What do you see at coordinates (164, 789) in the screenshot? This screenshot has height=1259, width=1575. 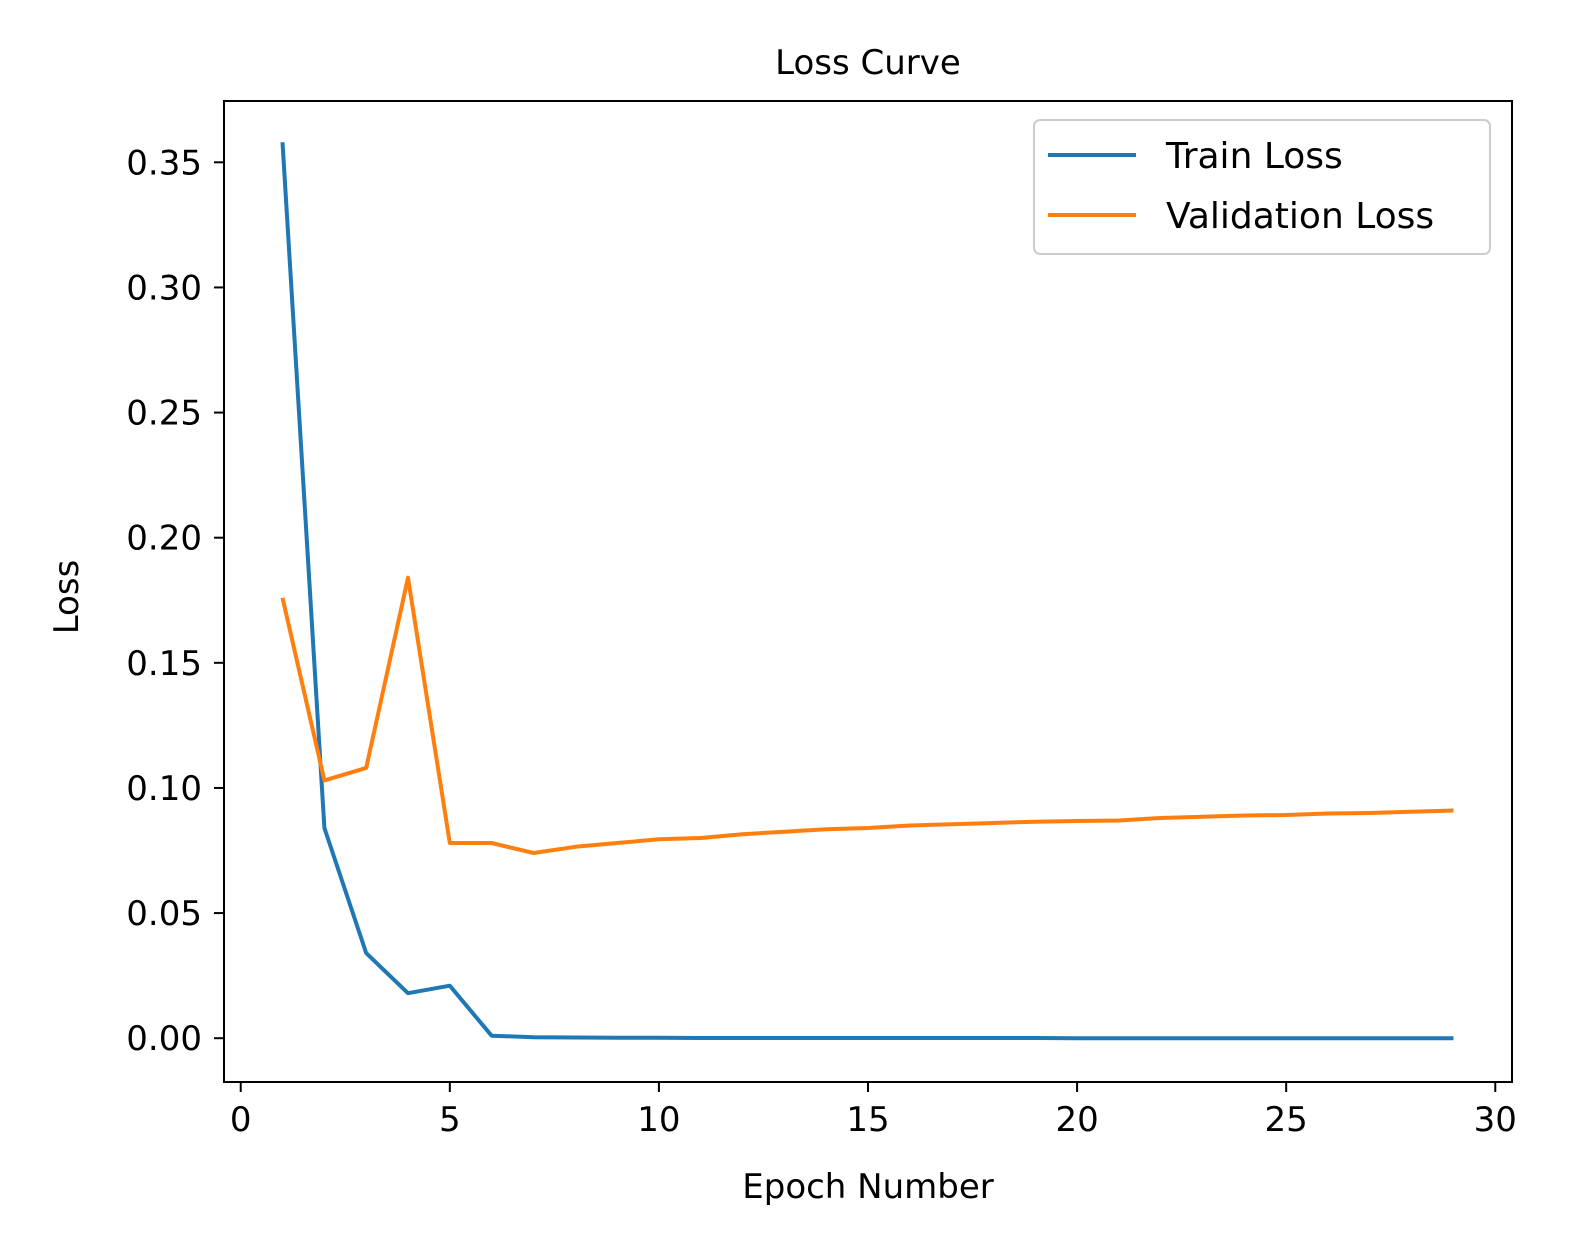 I see `y-tick-label: 0.10` at bounding box center [164, 789].